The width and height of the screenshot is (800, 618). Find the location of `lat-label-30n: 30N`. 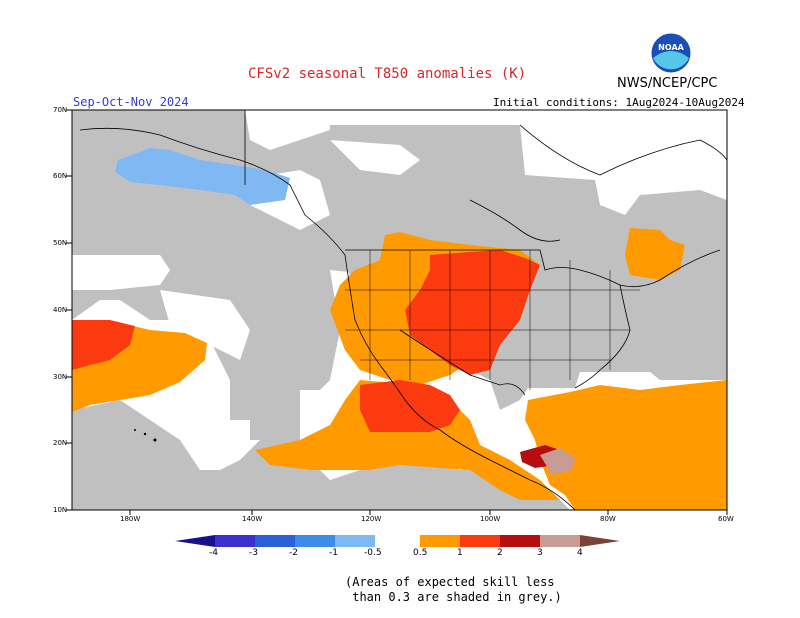

lat-label-30n: 30N is located at coordinates (60, 377).